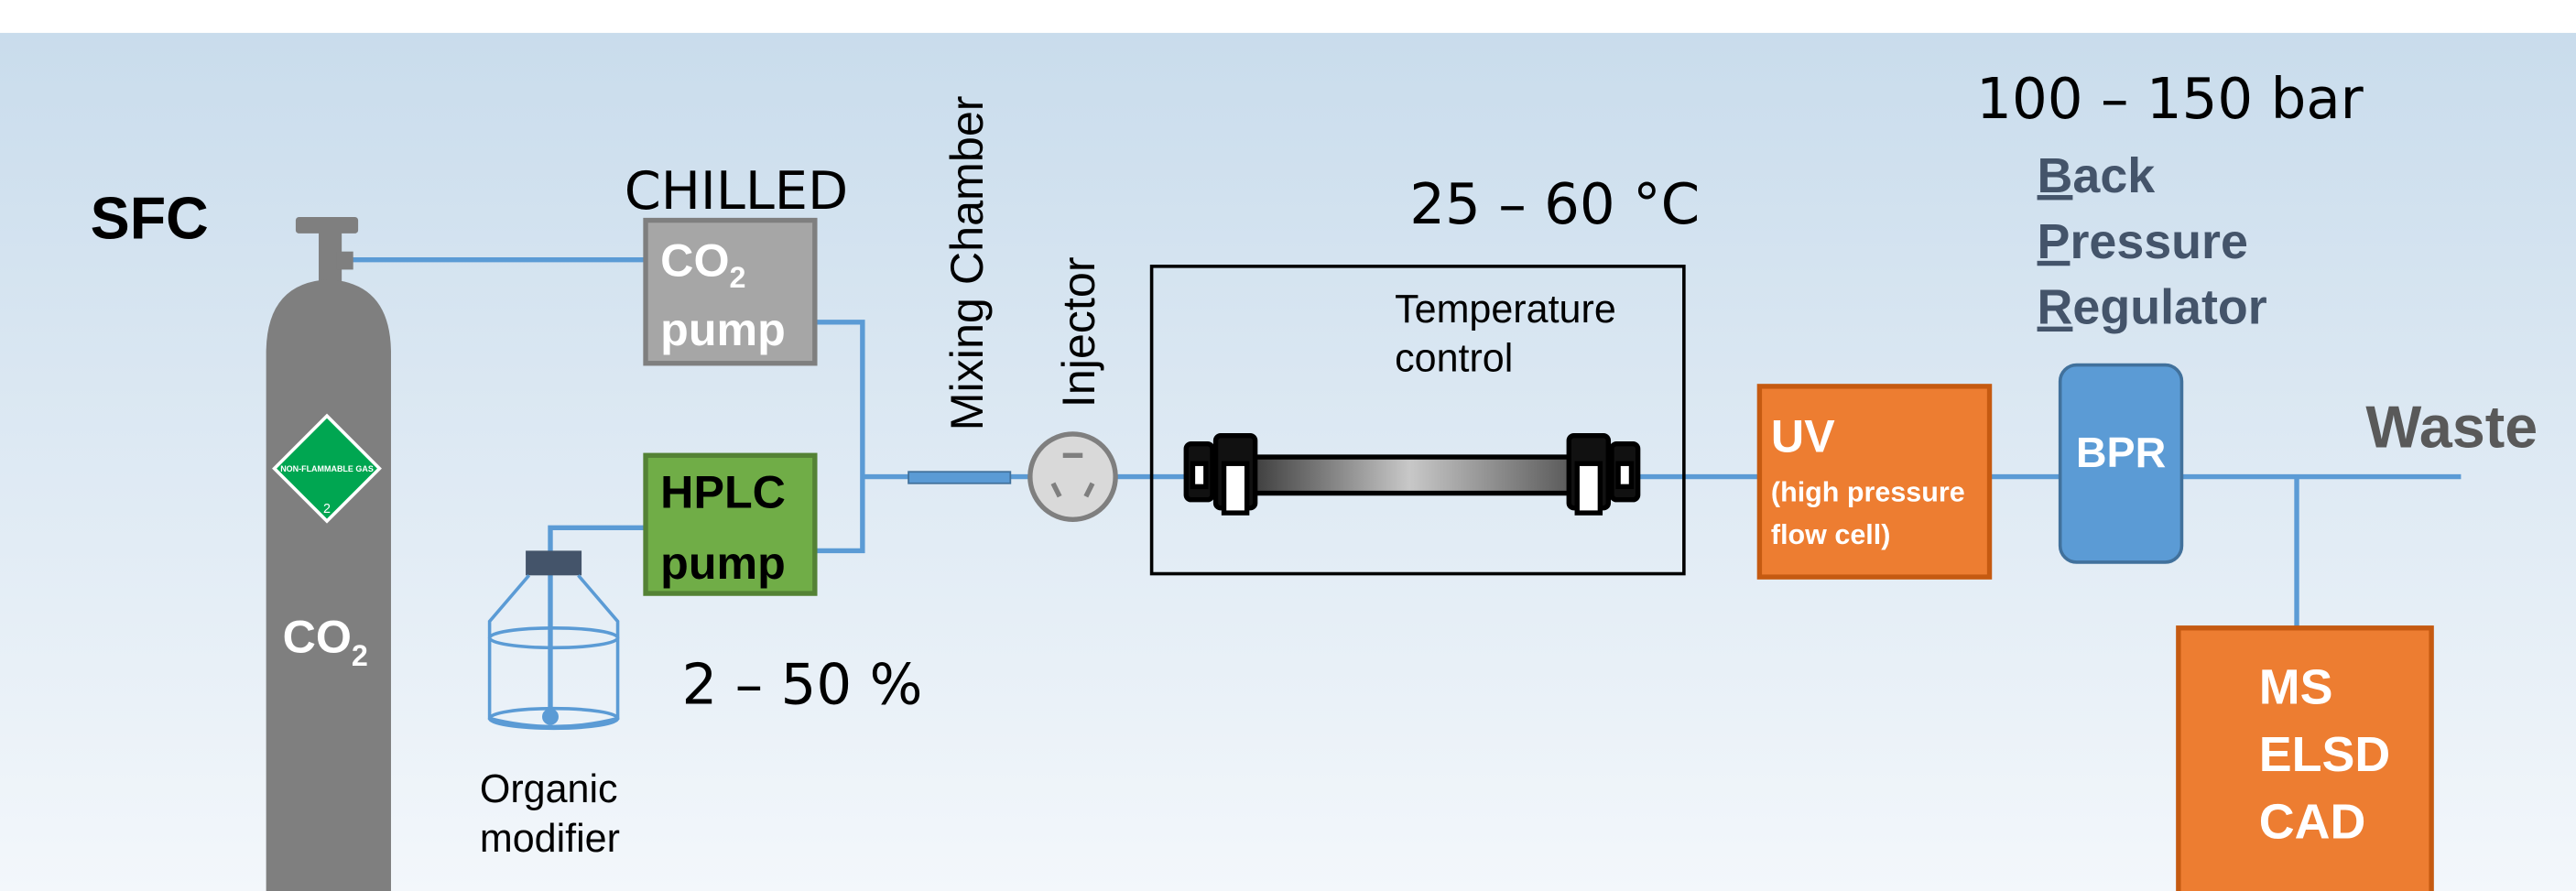  Describe the element at coordinates (2158, 241) in the screenshot. I see `bpr-name-rest: ressure` at that location.